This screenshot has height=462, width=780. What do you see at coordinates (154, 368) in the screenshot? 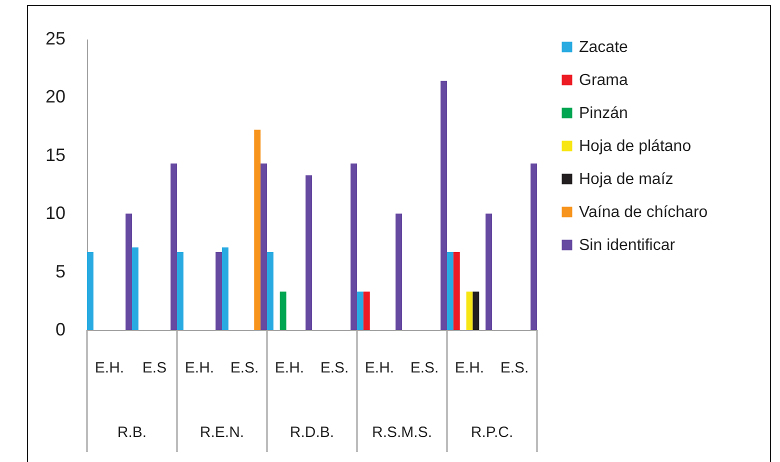
I see `x-tick-label: E.S` at bounding box center [154, 368].